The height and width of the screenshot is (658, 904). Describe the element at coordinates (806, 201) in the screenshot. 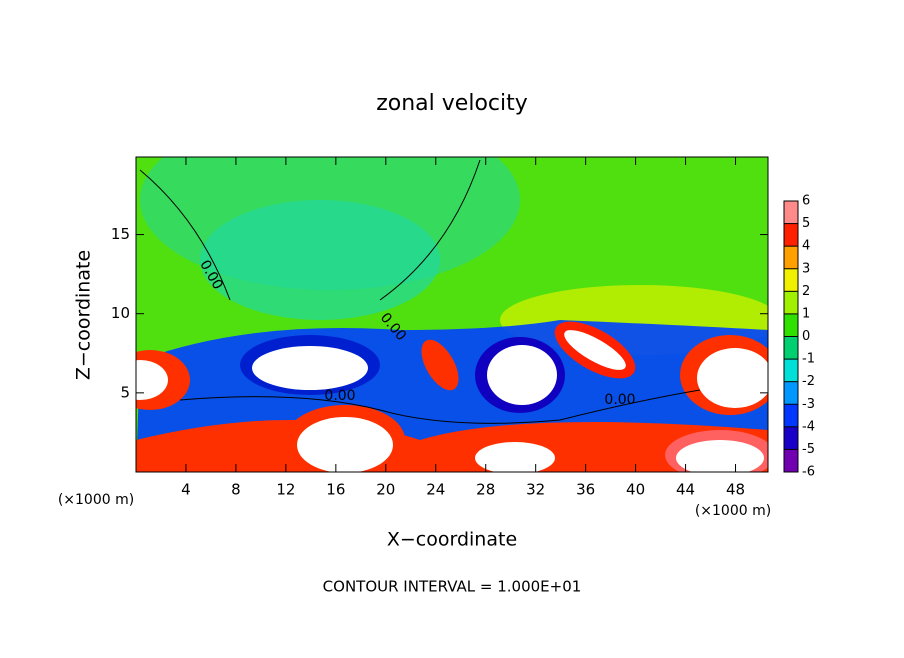

I see `colorbar-label: 6` at that location.